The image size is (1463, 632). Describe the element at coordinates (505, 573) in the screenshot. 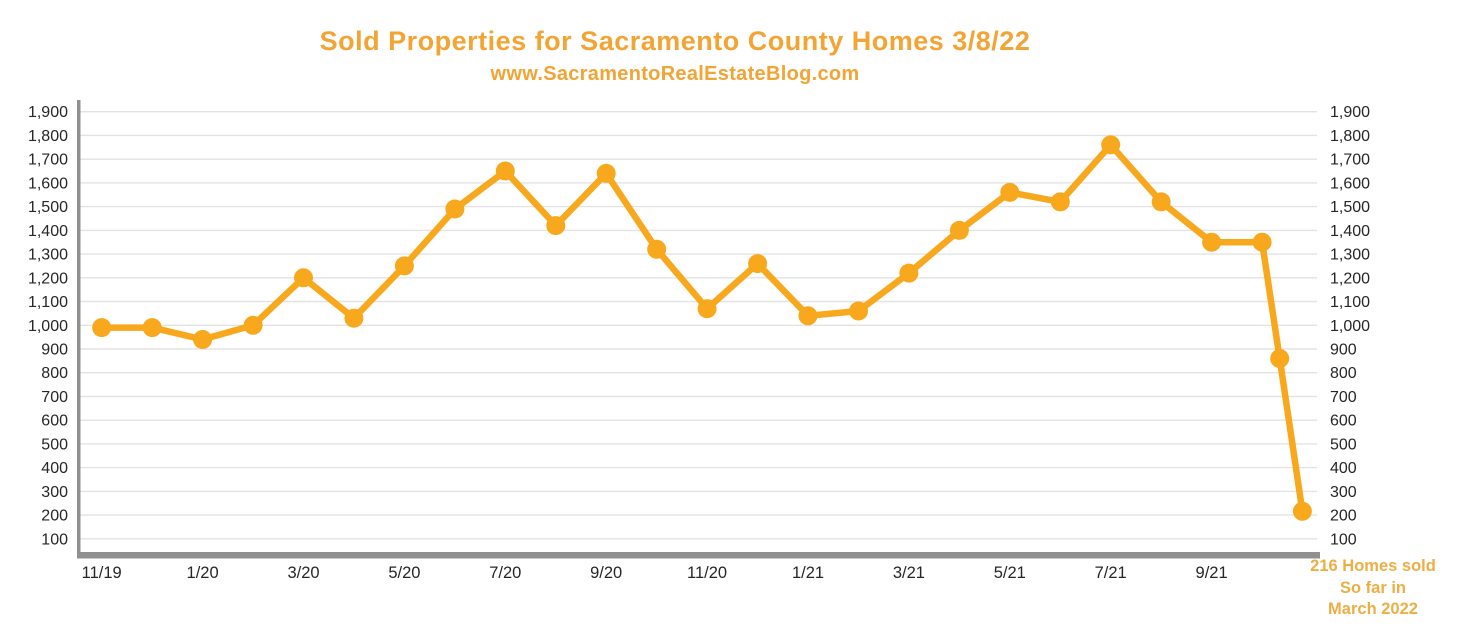

I see `x-axis-tick-label: 7/20` at that location.